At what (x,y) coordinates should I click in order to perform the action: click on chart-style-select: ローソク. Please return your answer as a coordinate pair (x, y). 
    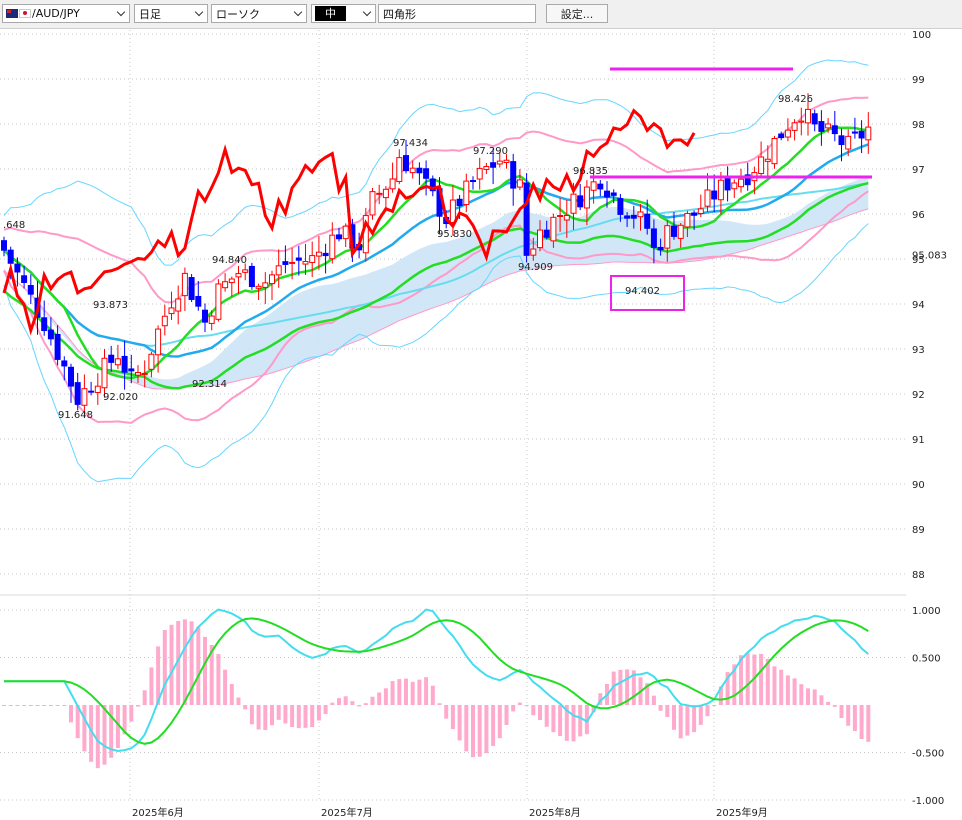
    Looking at the image, I should click on (259, 13).